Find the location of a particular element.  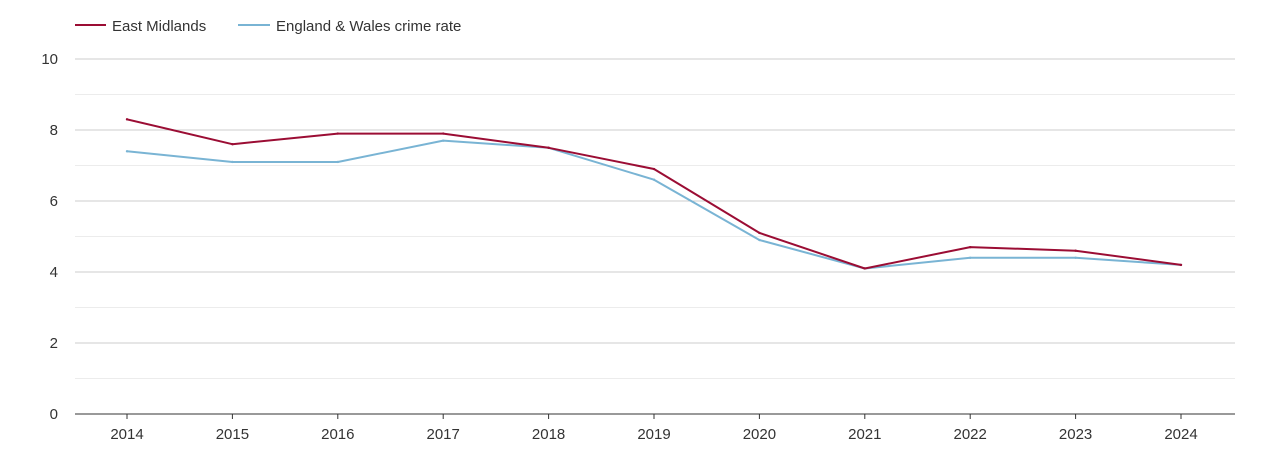

legend-label-england-wales: England & Wales crime rate is located at coordinates (368, 26).